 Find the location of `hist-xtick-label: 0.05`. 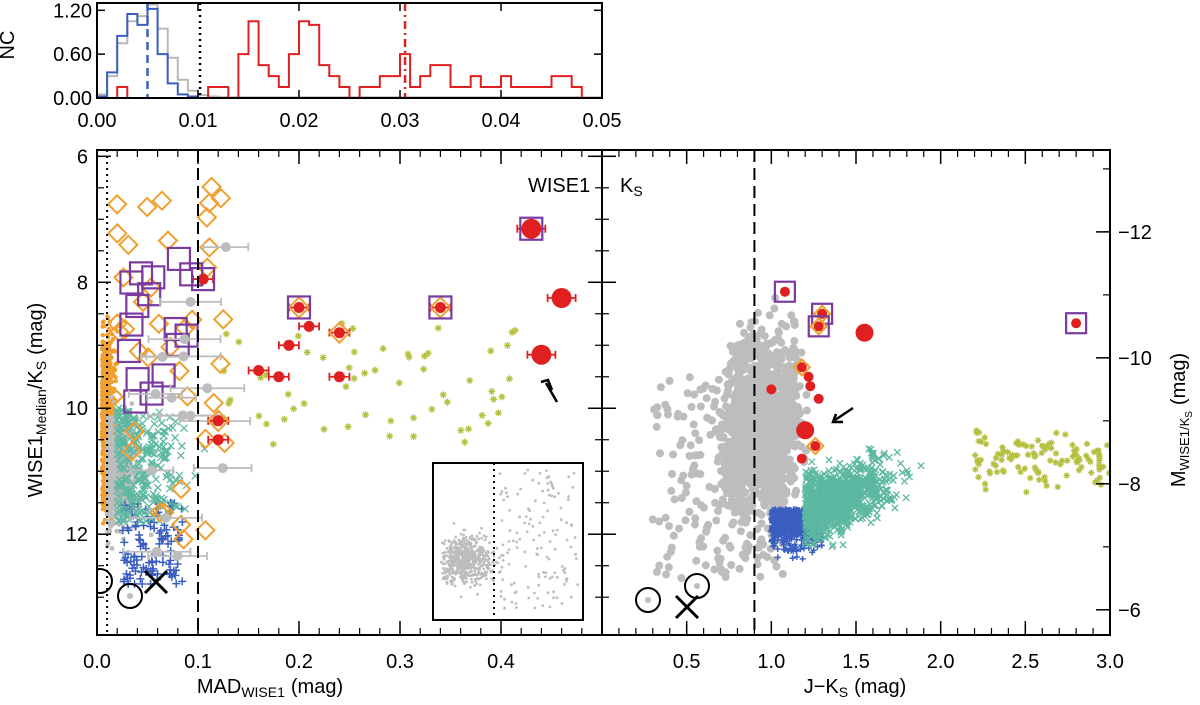

hist-xtick-label: 0.05 is located at coordinates (602, 121).